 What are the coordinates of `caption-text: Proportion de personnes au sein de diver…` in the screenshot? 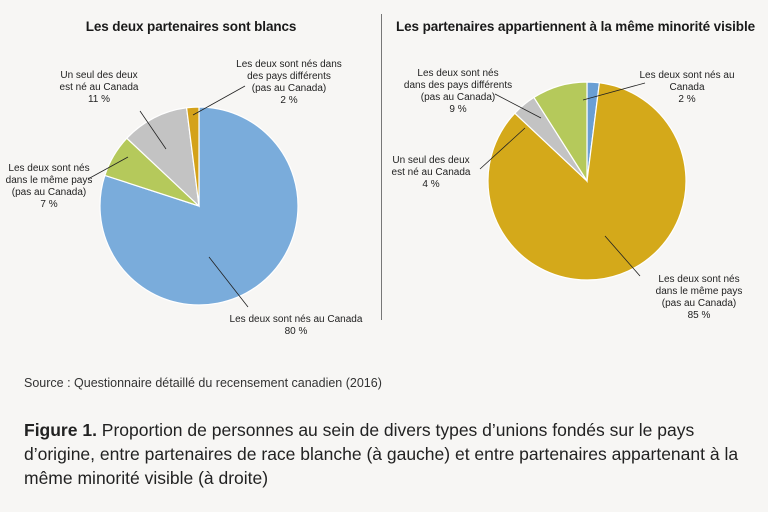 It's located at (381, 454).